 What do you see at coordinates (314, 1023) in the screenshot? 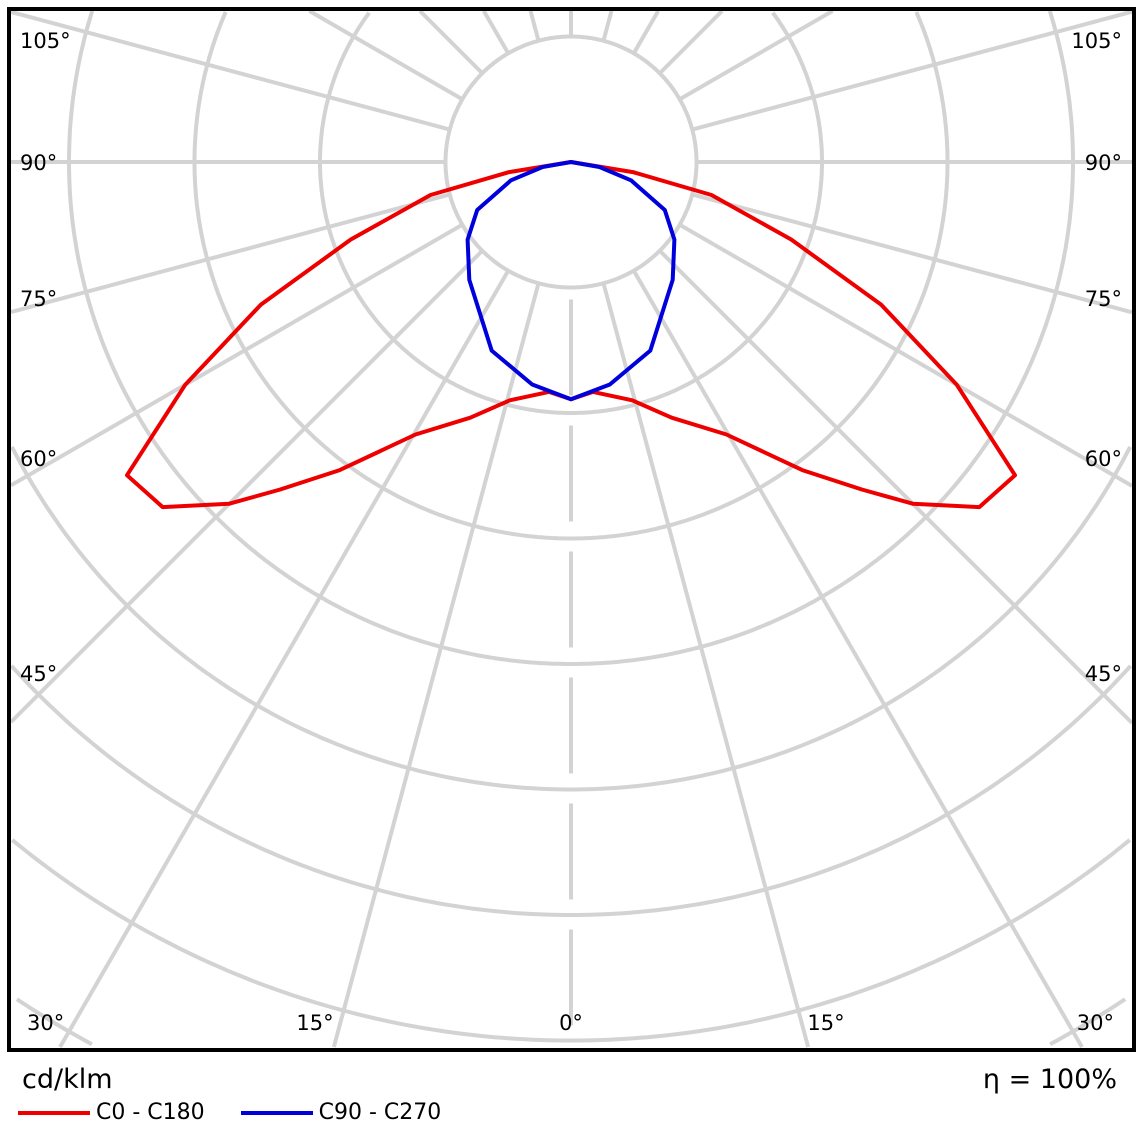
I see `angle-label-bottom-15-left: 15°` at bounding box center [314, 1023].